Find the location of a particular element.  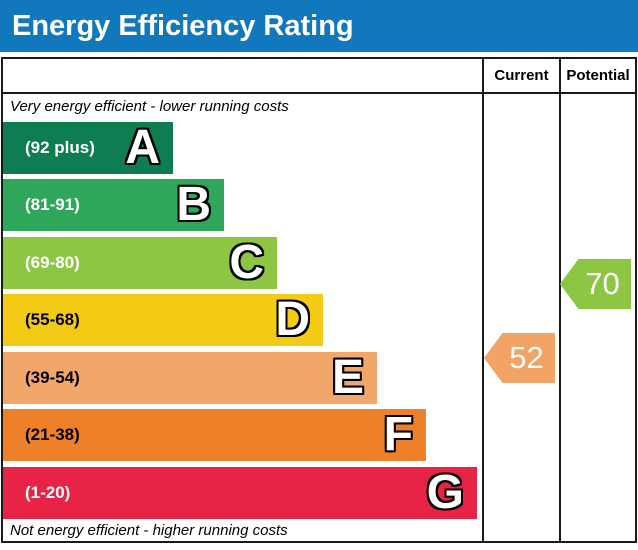

band-d-letter: D is located at coordinates (292, 319).